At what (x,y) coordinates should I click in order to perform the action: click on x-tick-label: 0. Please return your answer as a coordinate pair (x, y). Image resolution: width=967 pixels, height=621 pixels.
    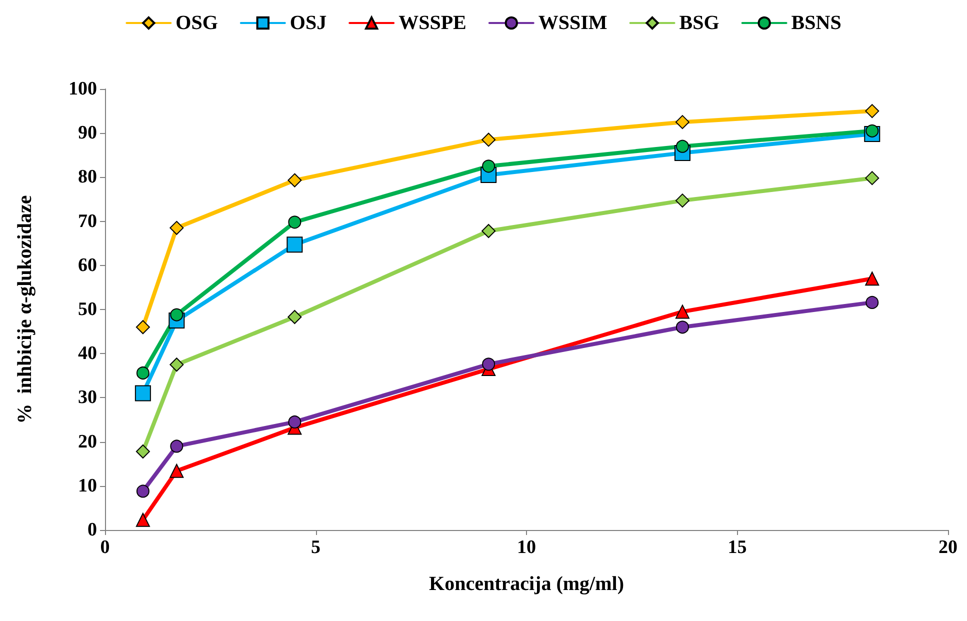
    Looking at the image, I should click on (105, 547).